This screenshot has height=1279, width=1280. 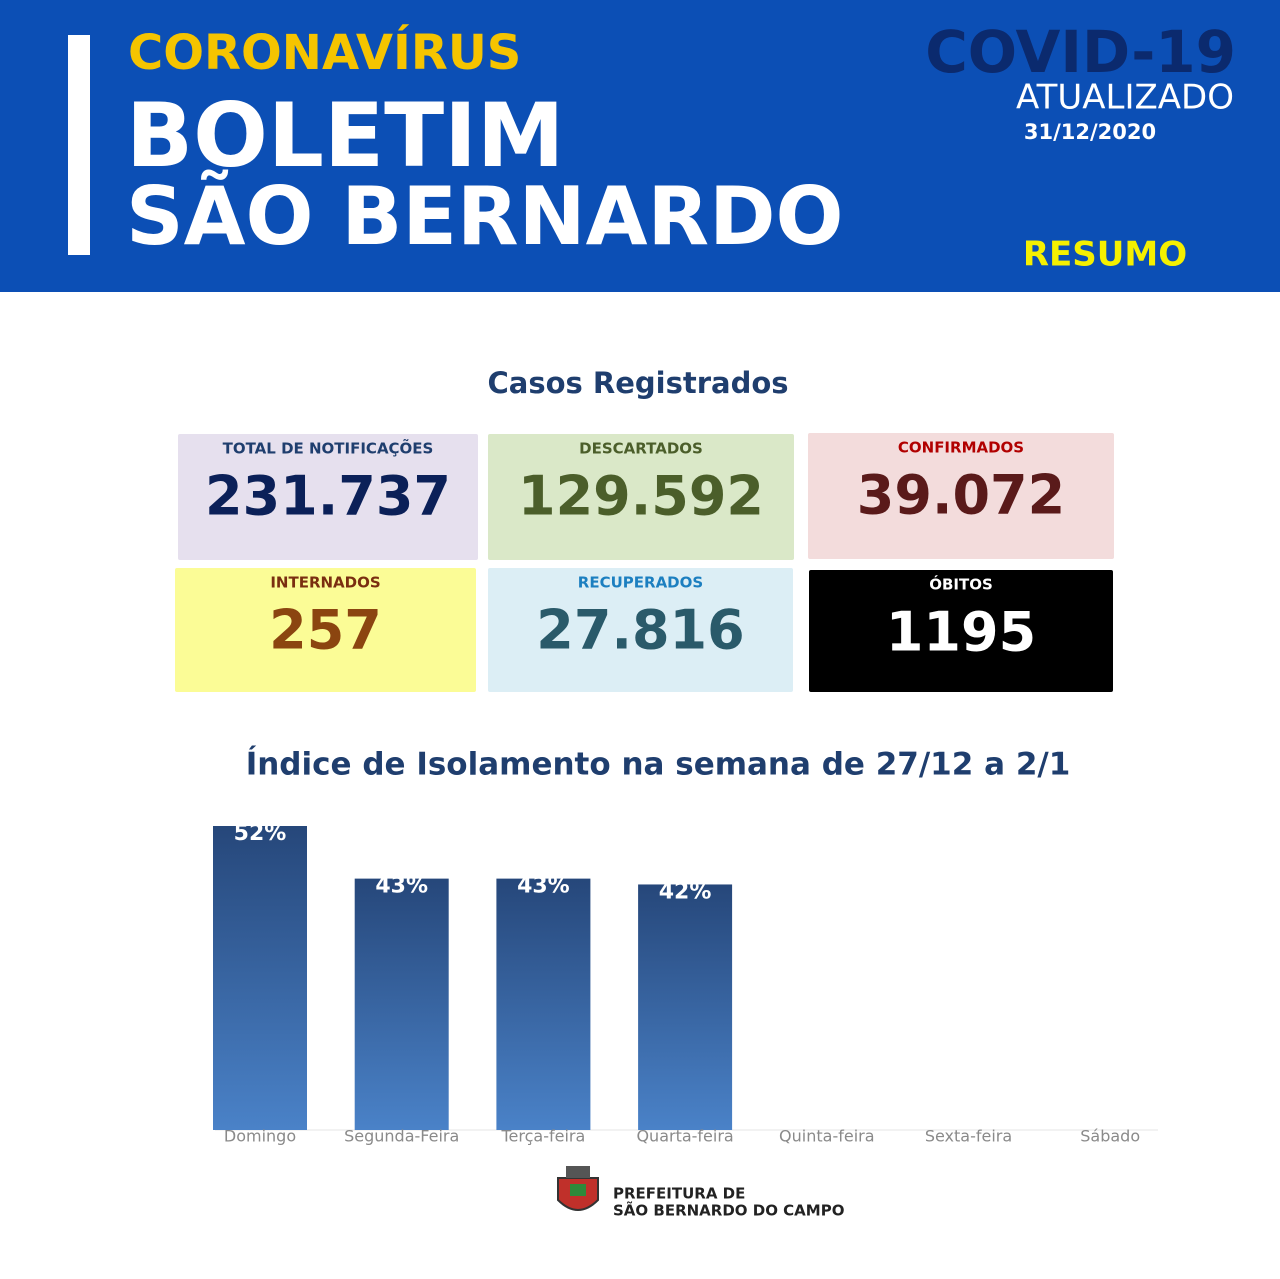 I want to click on x-tick-label: Sexta-feira, so click(x=968, y=1136).